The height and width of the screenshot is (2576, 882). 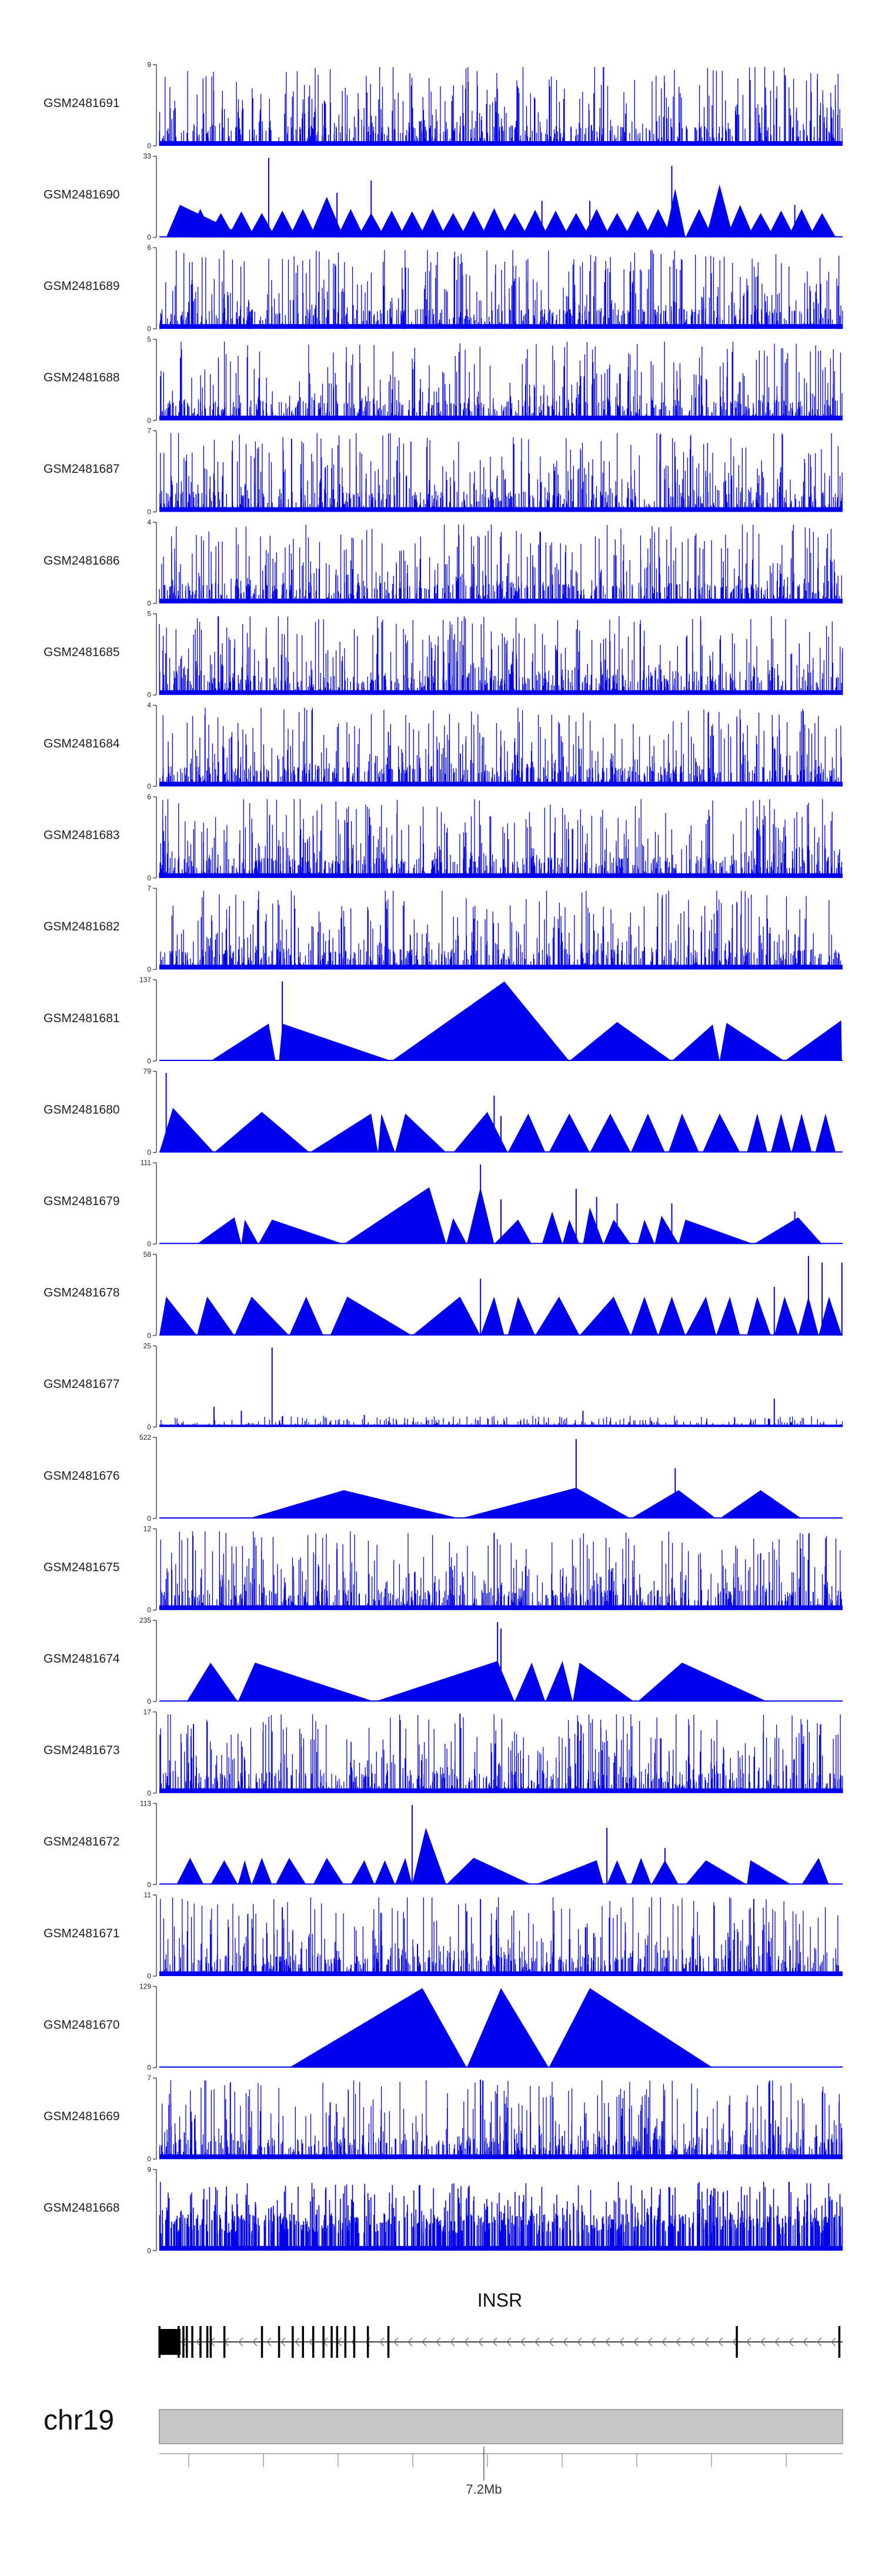 What do you see at coordinates (501, 2426) in the screenshot?
I see `chromosome-band` at bounding box center [501, 2426].